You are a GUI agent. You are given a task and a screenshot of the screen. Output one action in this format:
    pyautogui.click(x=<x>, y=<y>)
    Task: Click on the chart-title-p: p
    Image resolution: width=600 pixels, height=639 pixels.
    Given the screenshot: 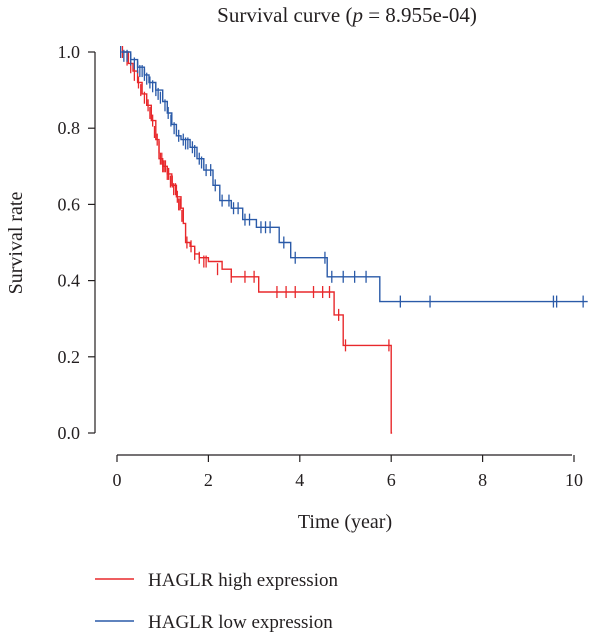 What is the action you would take?
    pyautogui.click(x=356, y=15)
    